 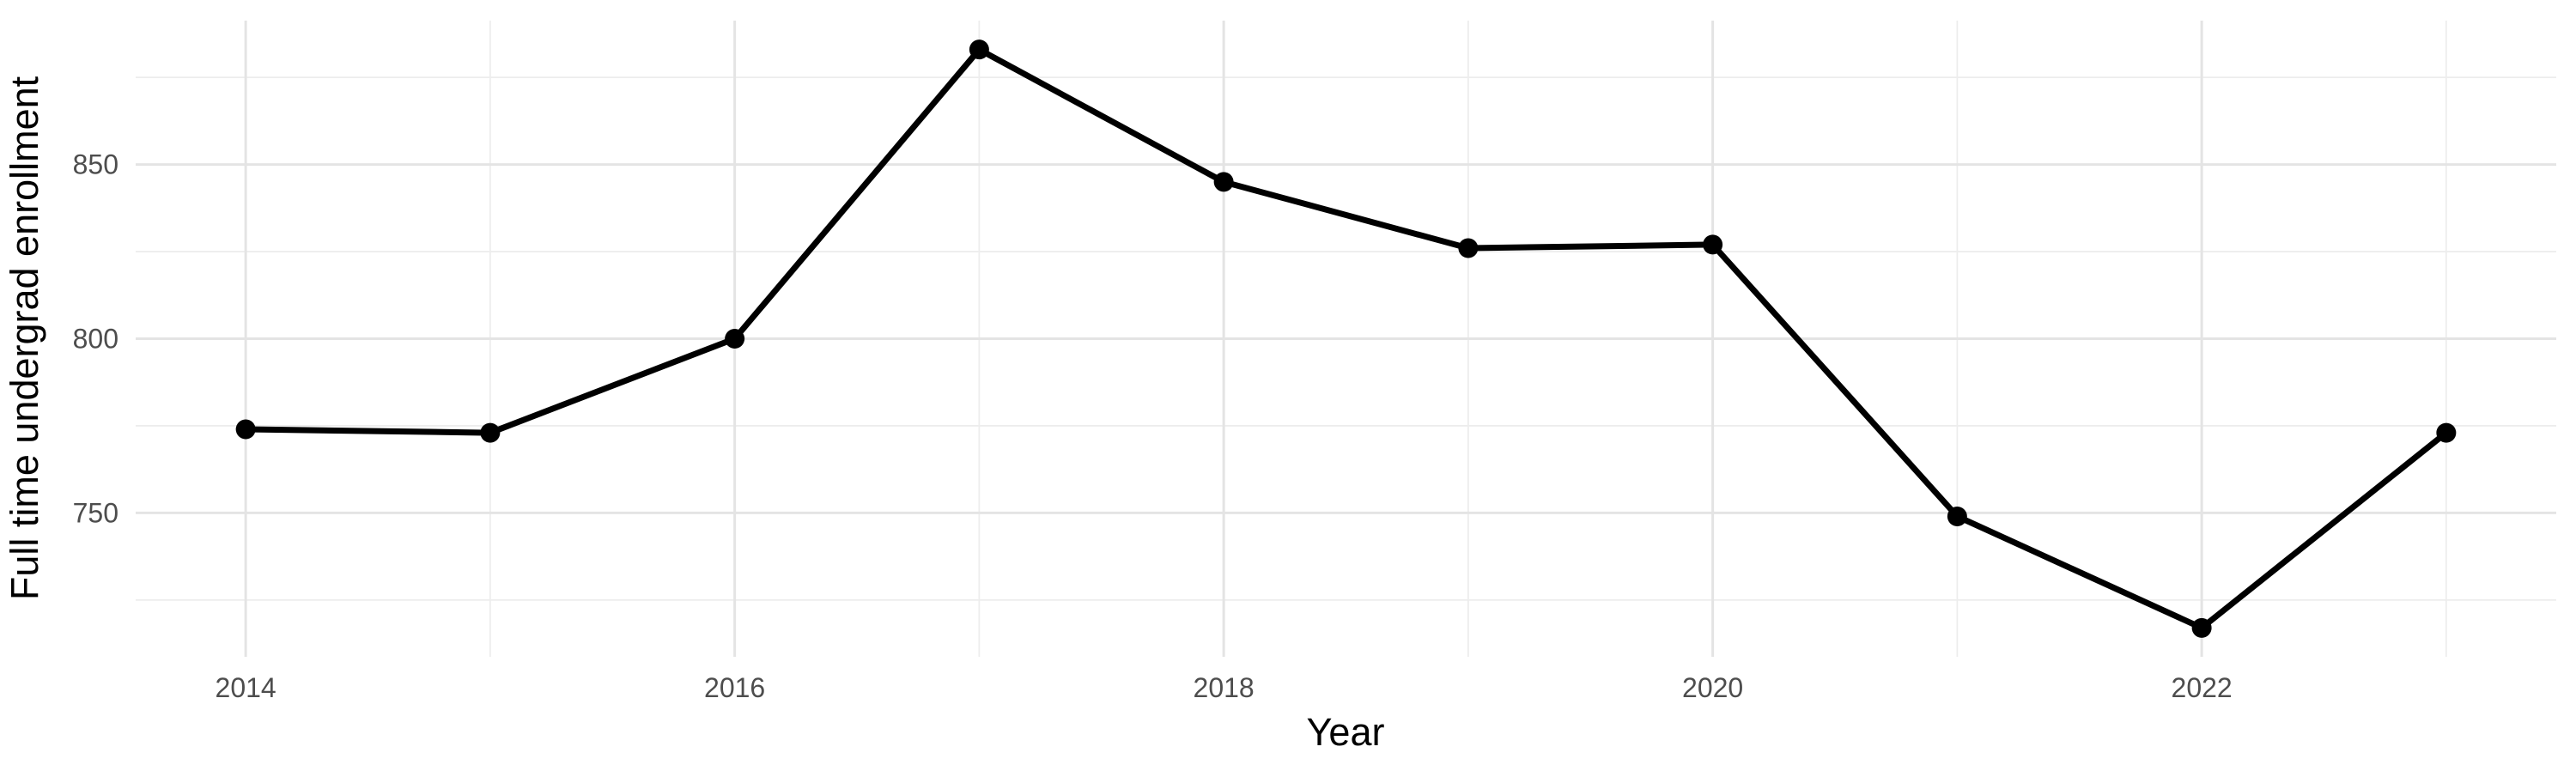 I want to click on y-tick-label: 750, so click(x=96, y=512).